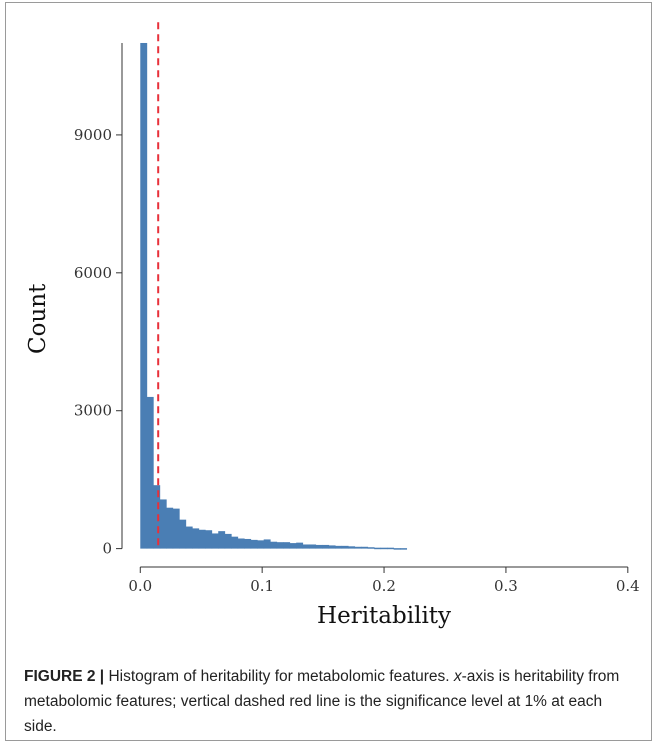  I want to click on y-tick-label: 0, so click(107, 549).